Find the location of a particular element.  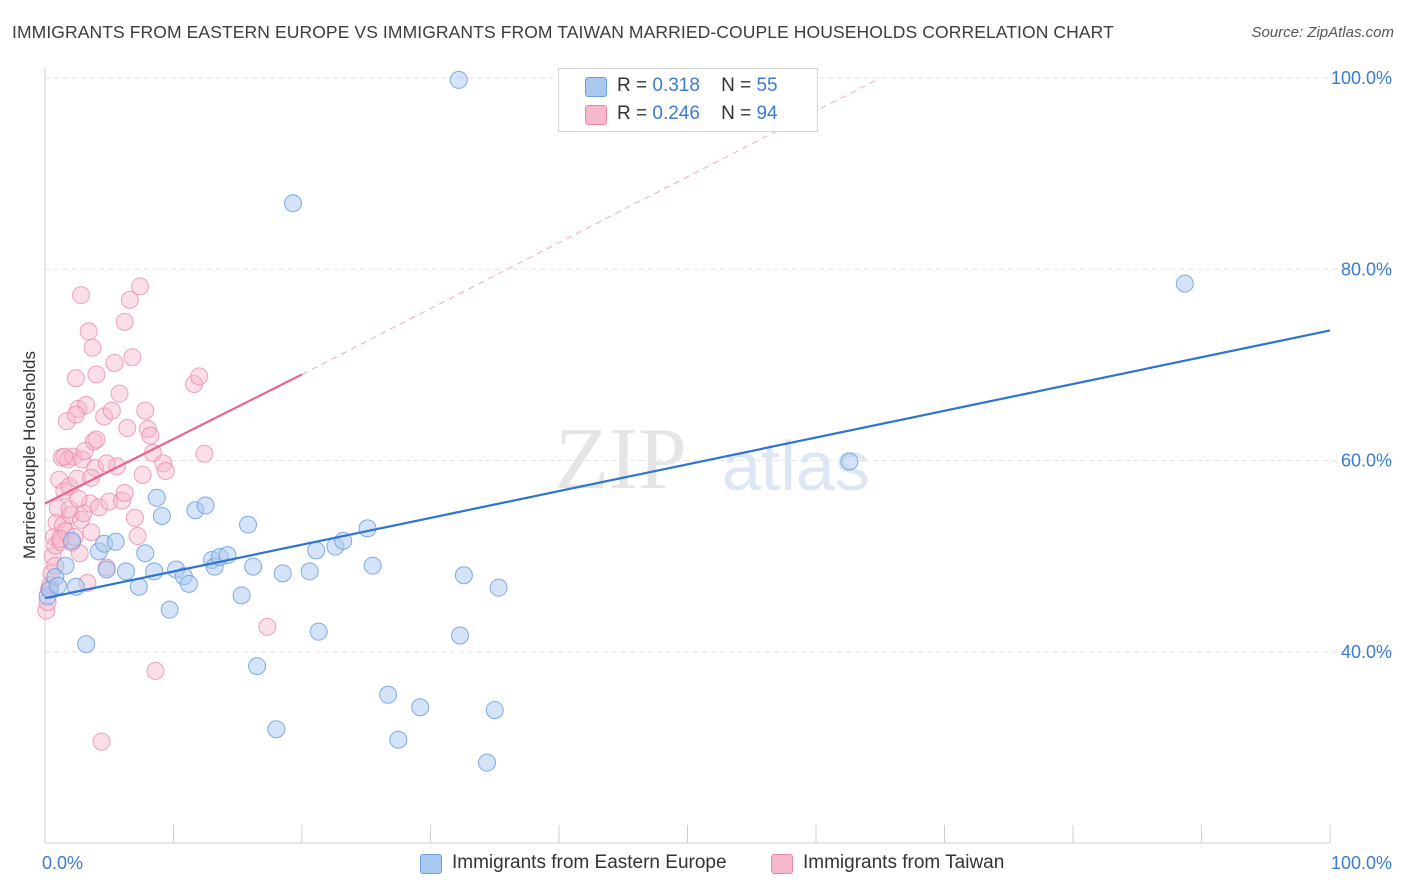

legend-r-value: 0.246 is located at coordinates (676, 113).